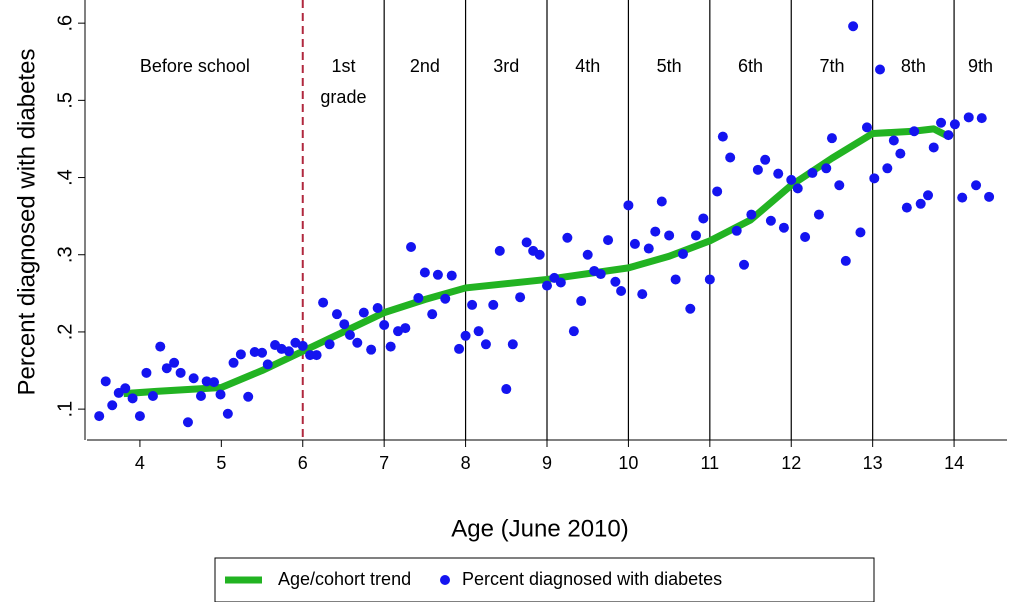 This screenshot has height=602, width=1016. Describe the element at coordinates (750, 66) in the screenshot. I see `grade-label: 6th` at that location.